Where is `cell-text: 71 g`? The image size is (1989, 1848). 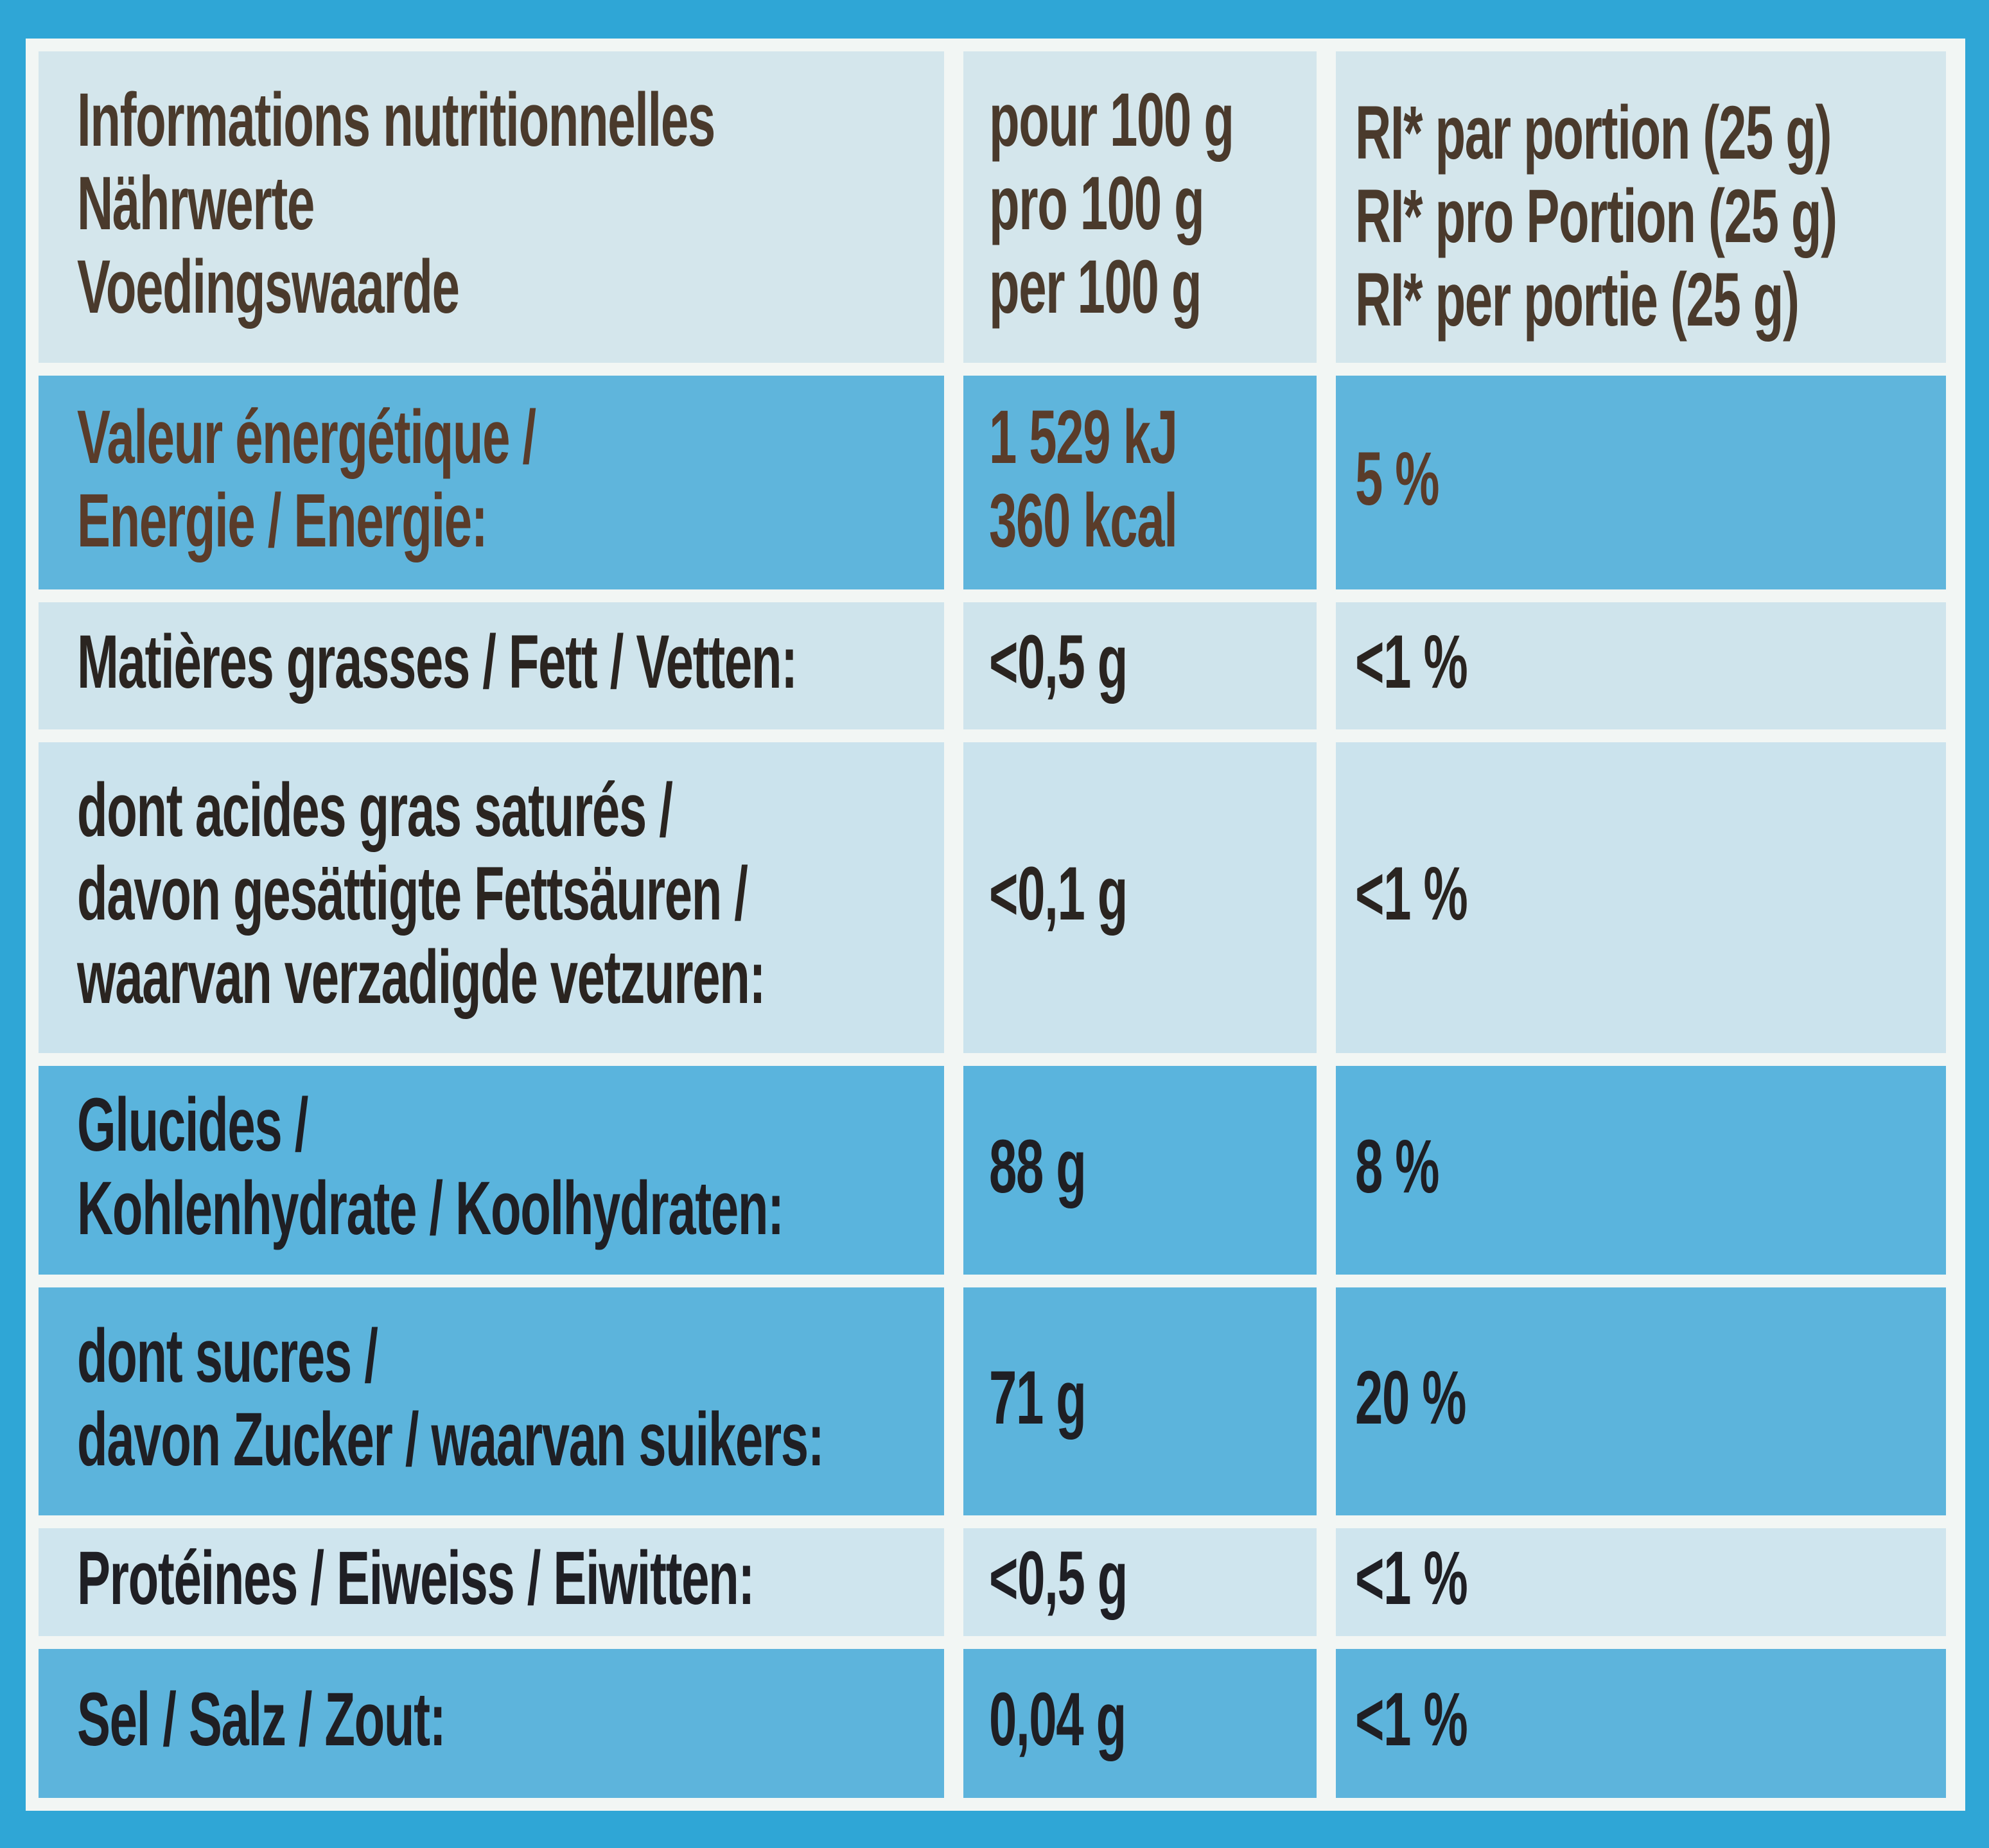
cell-text: 71 g is located at coordinates (1038, 1397).